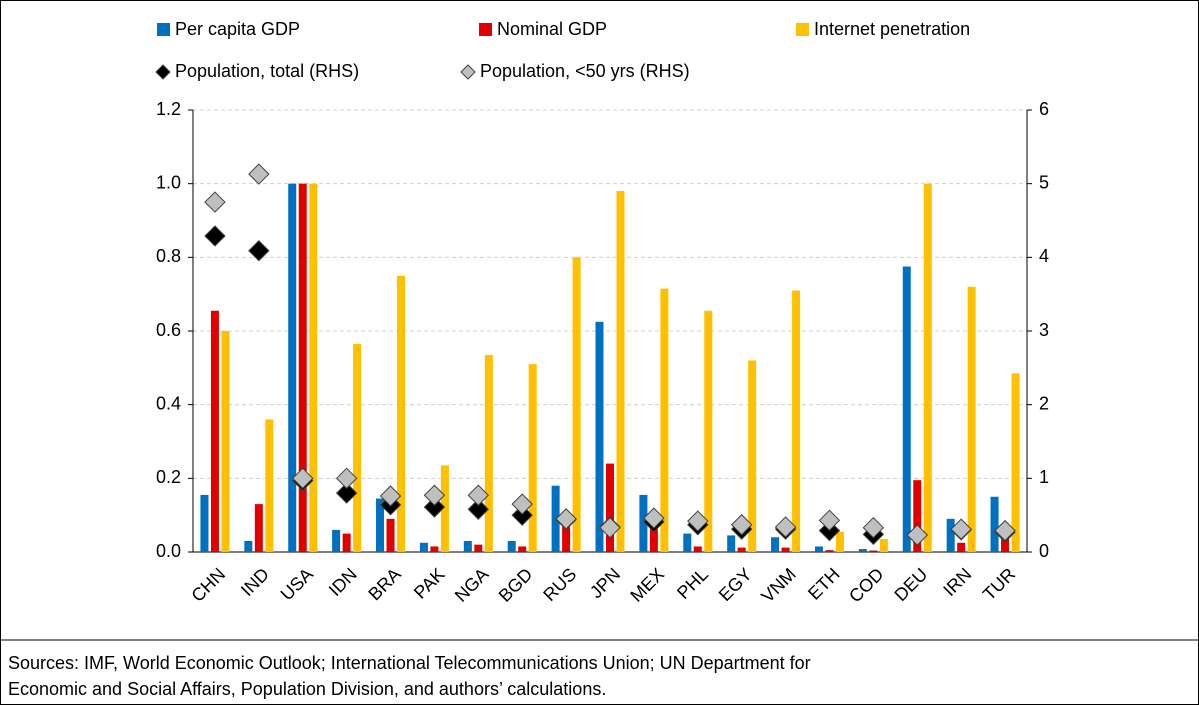 The width and height of the screenshot is (1199, 705). I want to click on x-tick-label: COD, so click(866, 585).